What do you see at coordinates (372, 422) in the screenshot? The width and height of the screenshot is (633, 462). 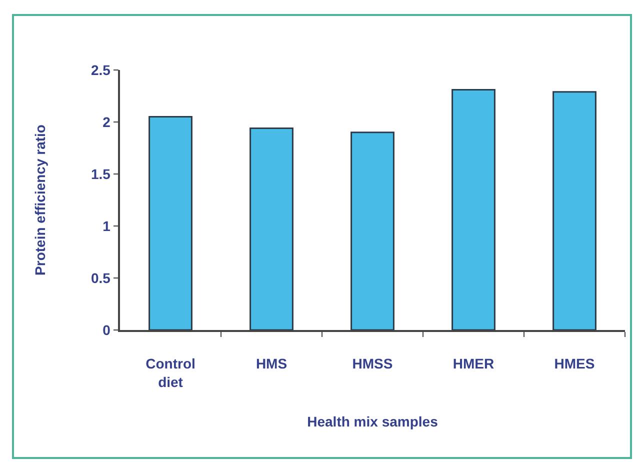 I see `x-axis-title: Health mix samples` at bounding box center [372, 422].